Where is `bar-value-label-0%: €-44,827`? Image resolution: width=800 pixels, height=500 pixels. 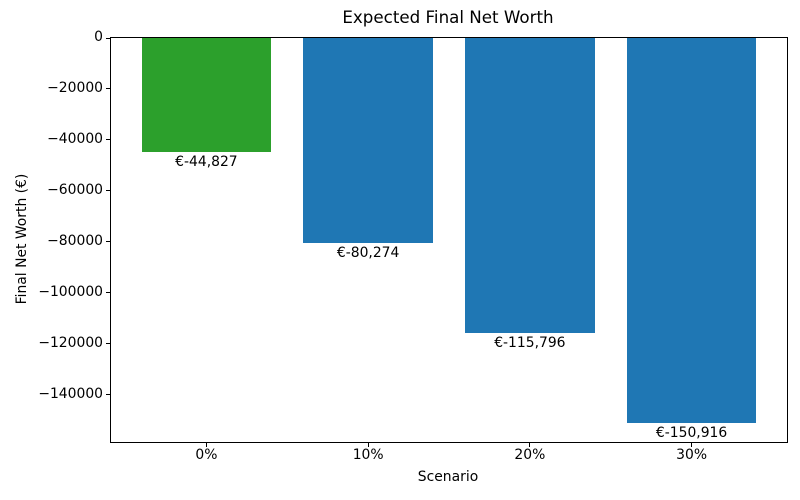
bar-value-label-0%: €-44,827 is located at coordinates (206, 162).